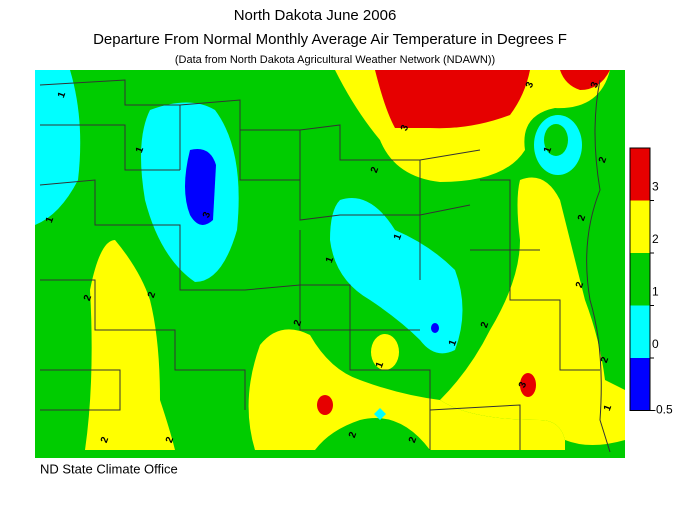  Describe the element at coordinates (109, 468) in the screenshot. I see `footer: ND State Climate Office` at that location.